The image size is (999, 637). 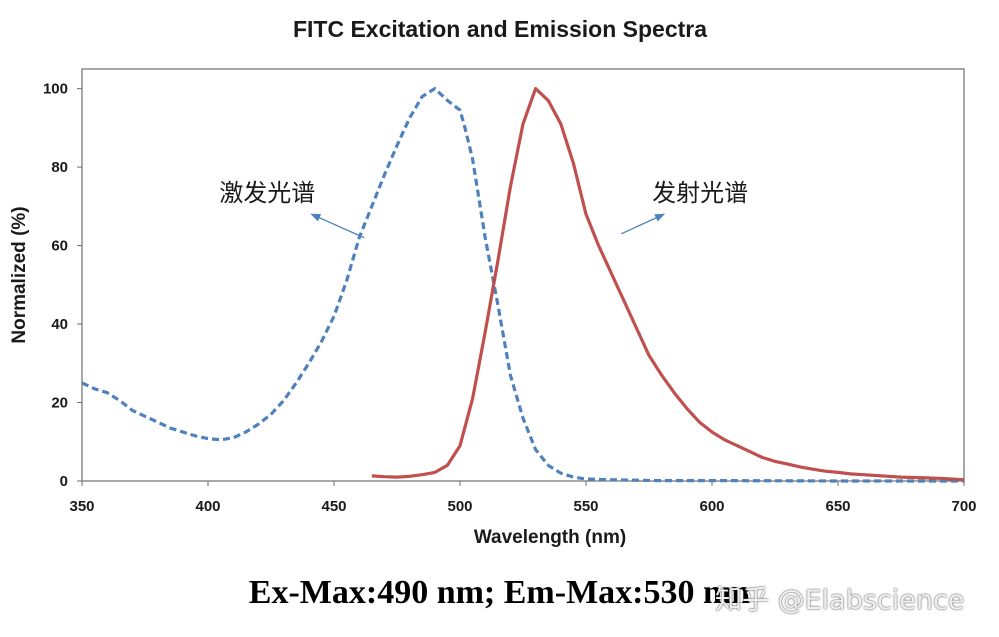 What do you see at coordinates (64, 481) in the screenshot?
I see `y-tick-label: 0` at bounding box center [64, 481].